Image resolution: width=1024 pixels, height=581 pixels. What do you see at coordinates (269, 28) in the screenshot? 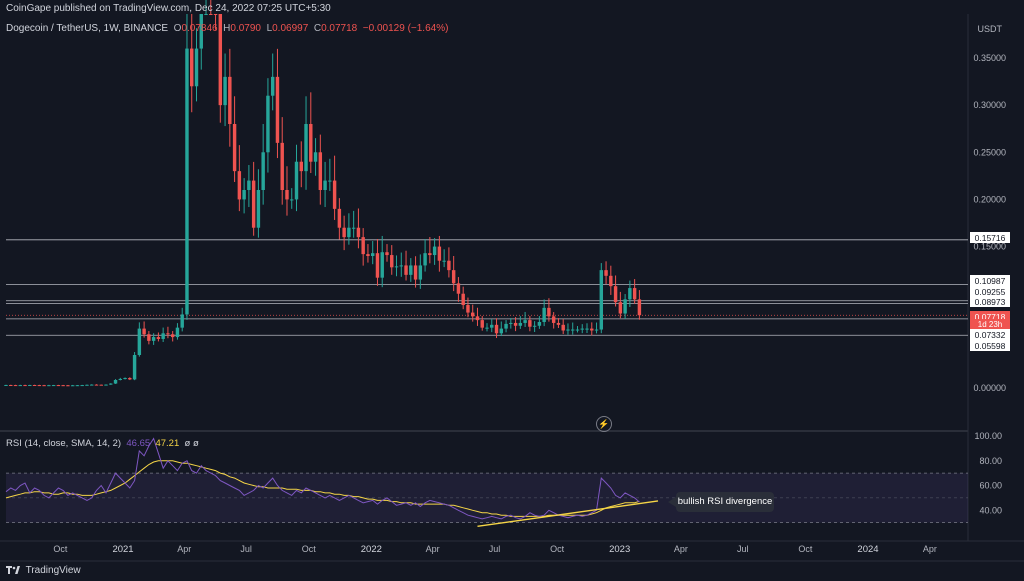
I see `low-label: L` at bounding box center [269, 28].